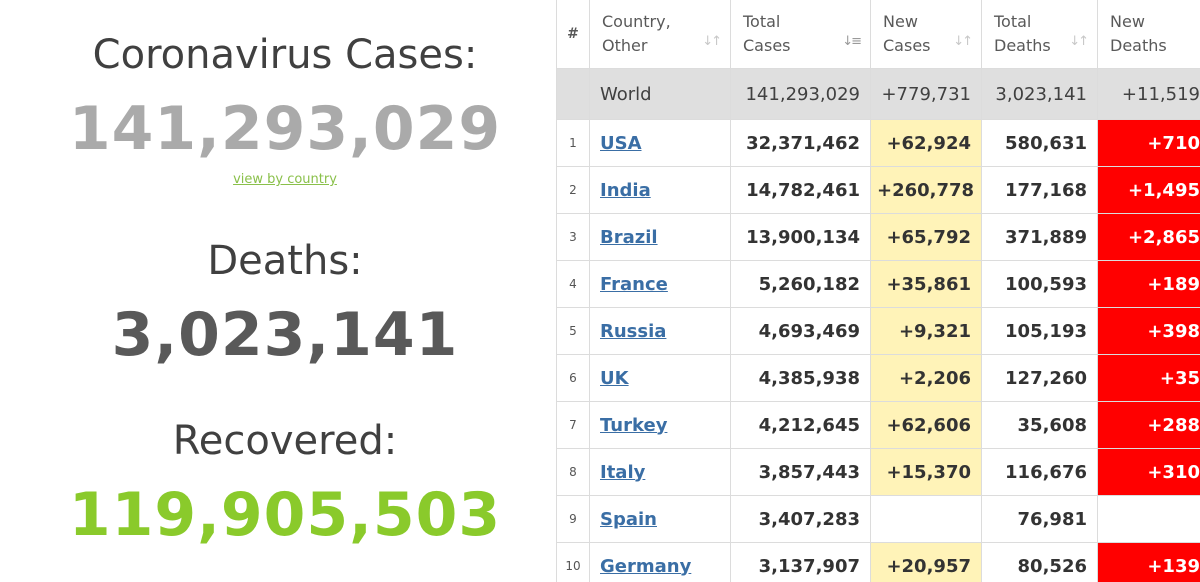 The height and width of the screenshot is (582, 1200). Describe the element at coordinates (573, 472) in the screenshot. I see `rank-cell: 8` at that location.